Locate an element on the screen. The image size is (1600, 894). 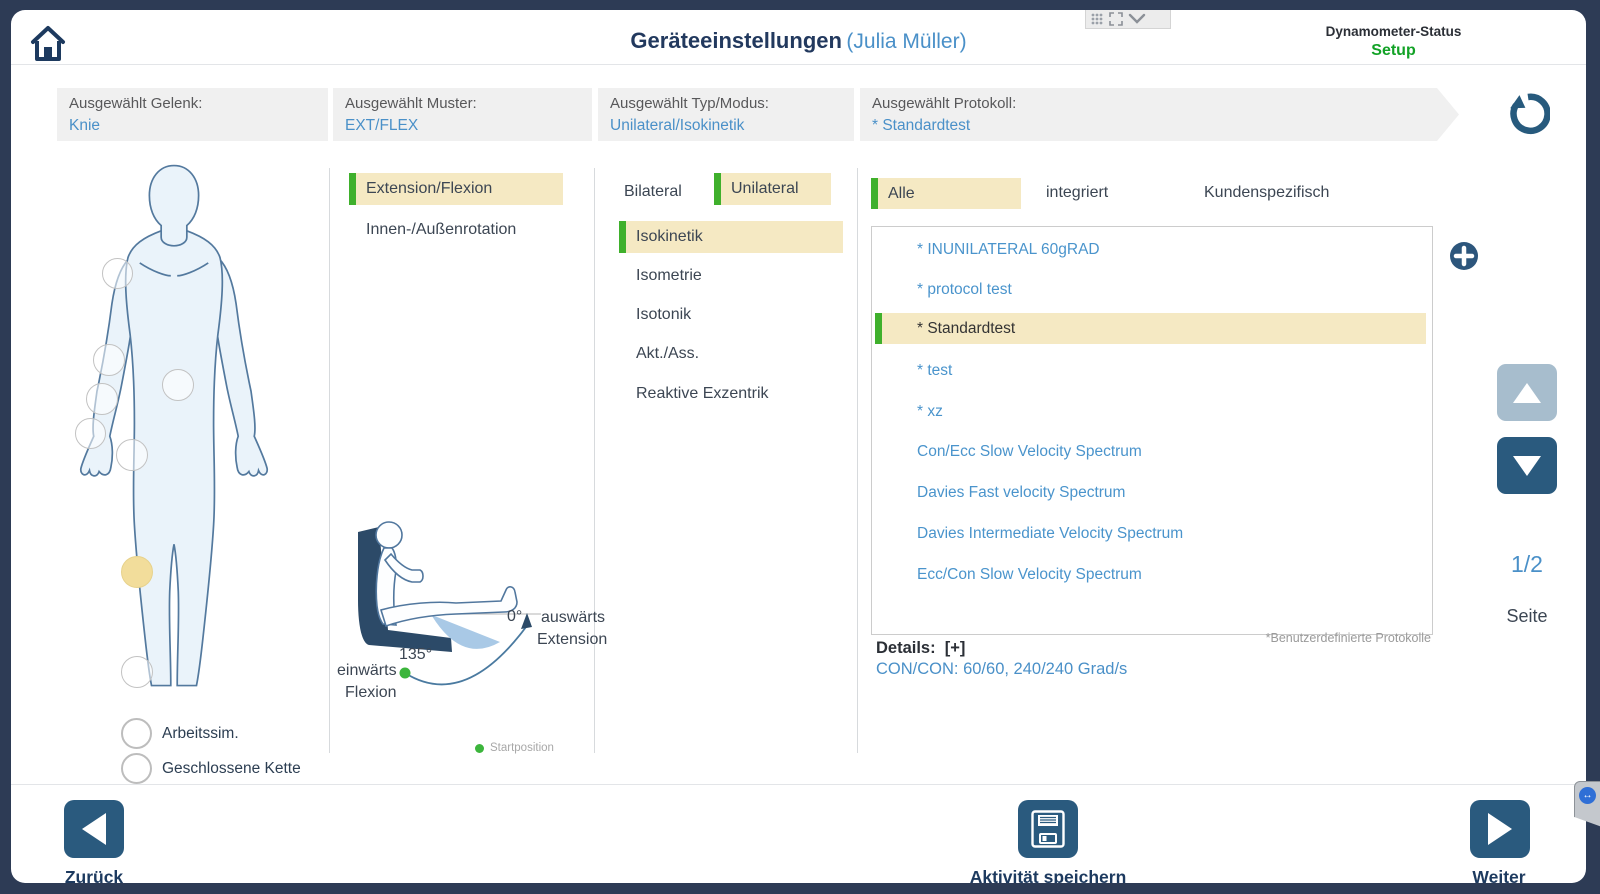
diagram-end-direction: auswärts is located at coordinates (573, 617).